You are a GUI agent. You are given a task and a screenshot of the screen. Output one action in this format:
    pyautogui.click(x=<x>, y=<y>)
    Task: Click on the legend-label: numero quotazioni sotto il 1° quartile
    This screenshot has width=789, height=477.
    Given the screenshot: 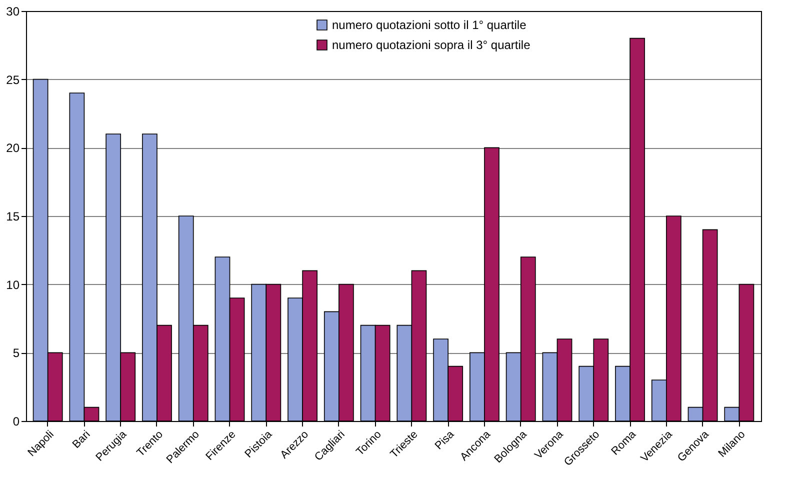 What is the action you would take?
    pyautogui.click(x=429, y=25)
    